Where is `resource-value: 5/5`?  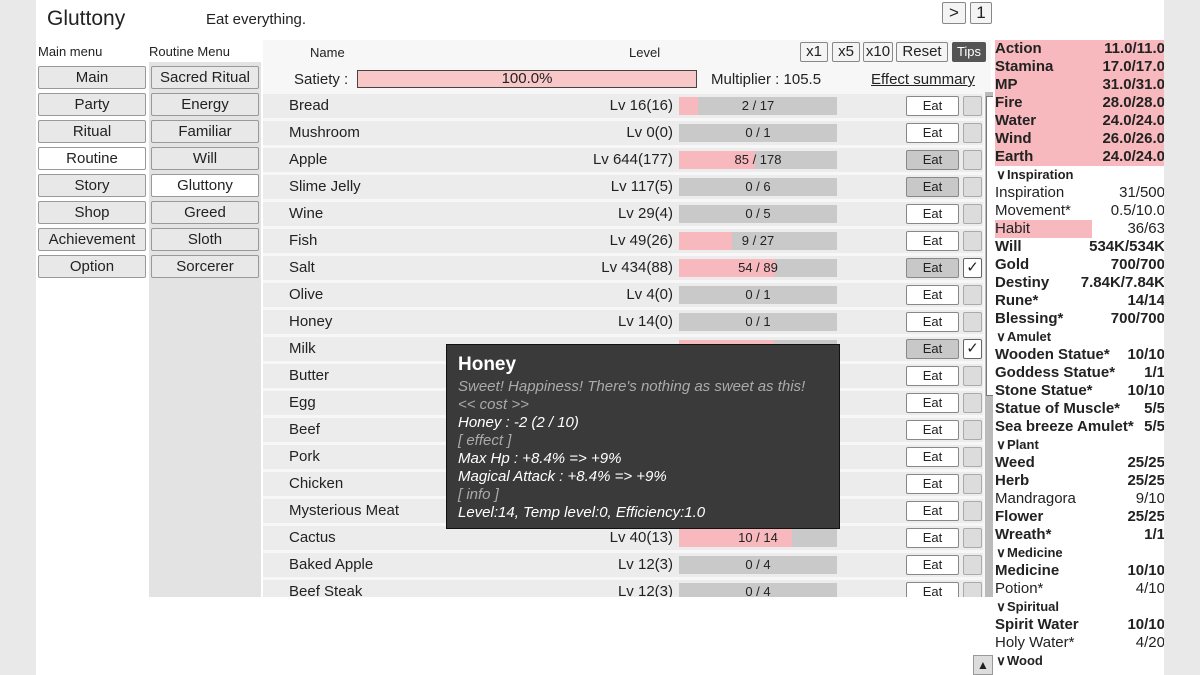 resource-value: 5/5 is located at coordinates (1154, 426).